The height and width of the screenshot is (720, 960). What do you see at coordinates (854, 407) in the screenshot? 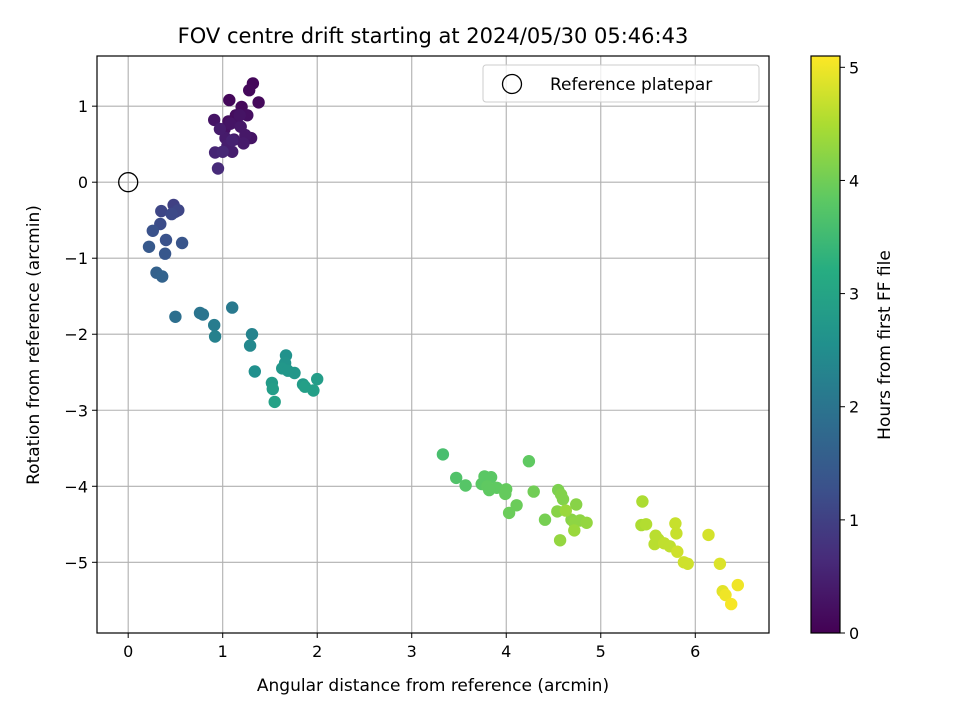
I see `colorbar-tick-label: 2` at bounding box center [854, 407].